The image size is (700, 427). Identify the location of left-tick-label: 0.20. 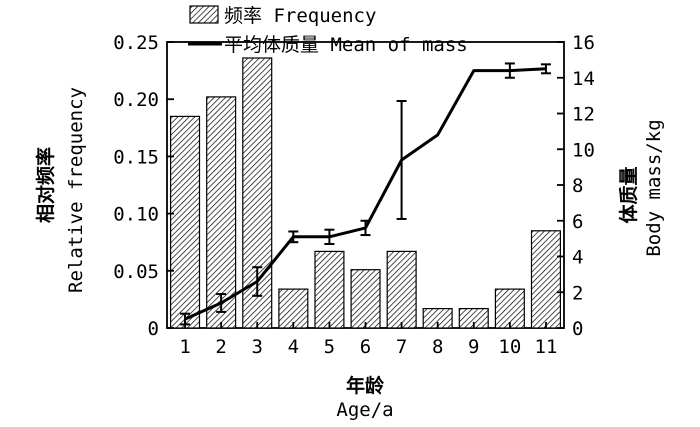
(136, 100).